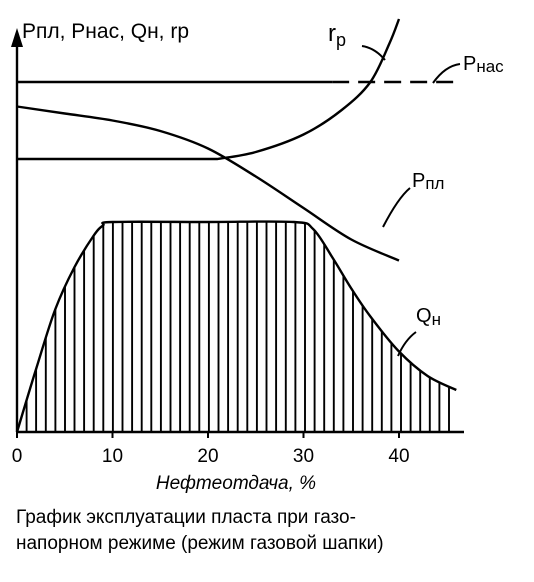 This screenshot has width=534, height=582. I want to click on x-tick-label-10: 10, so click(112, 456).